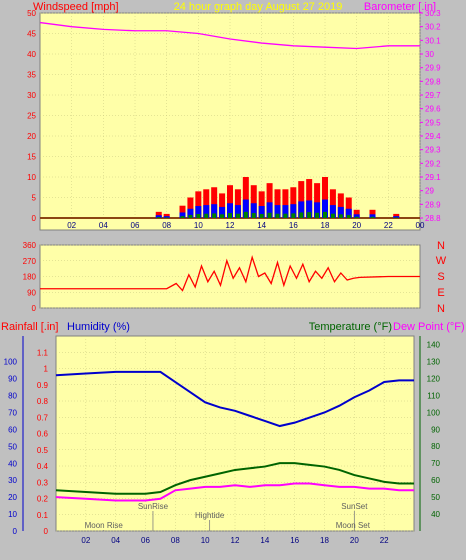 Image resolution: width=466 pixels, height=560 pixels. I want to click on temperature-line, so click(234, 478).